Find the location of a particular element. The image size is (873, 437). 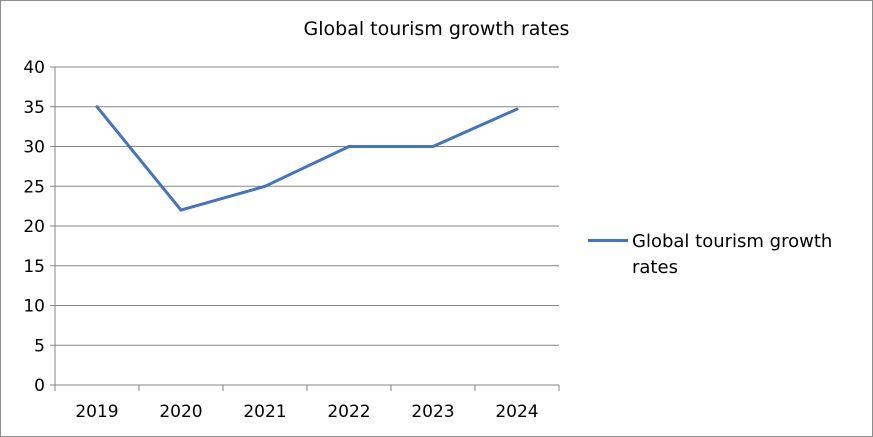

x-tick-label: 2019 is located at coordinates (96, 412).